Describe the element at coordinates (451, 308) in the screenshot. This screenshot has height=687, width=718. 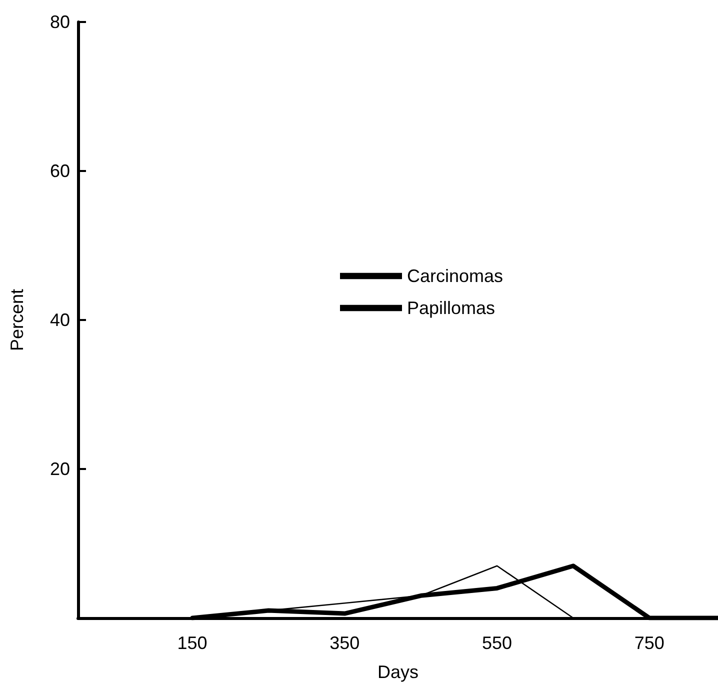
I see `legend-label: Papillomas` at that location.